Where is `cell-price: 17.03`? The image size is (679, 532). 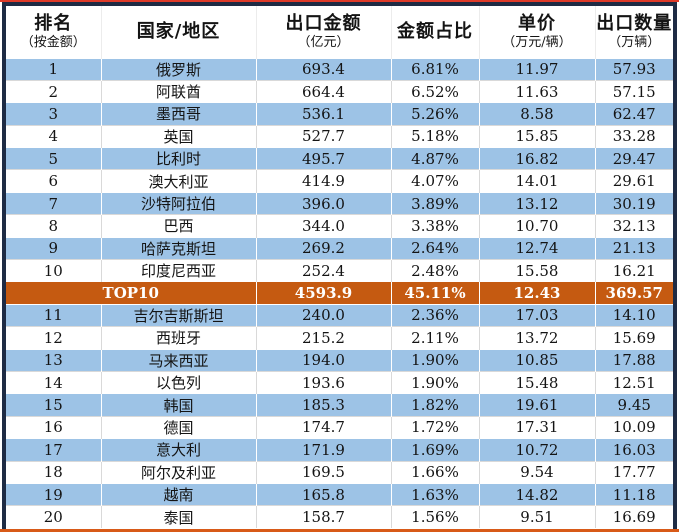
cell-price: 17.03 is located at coordinates (537, 315).